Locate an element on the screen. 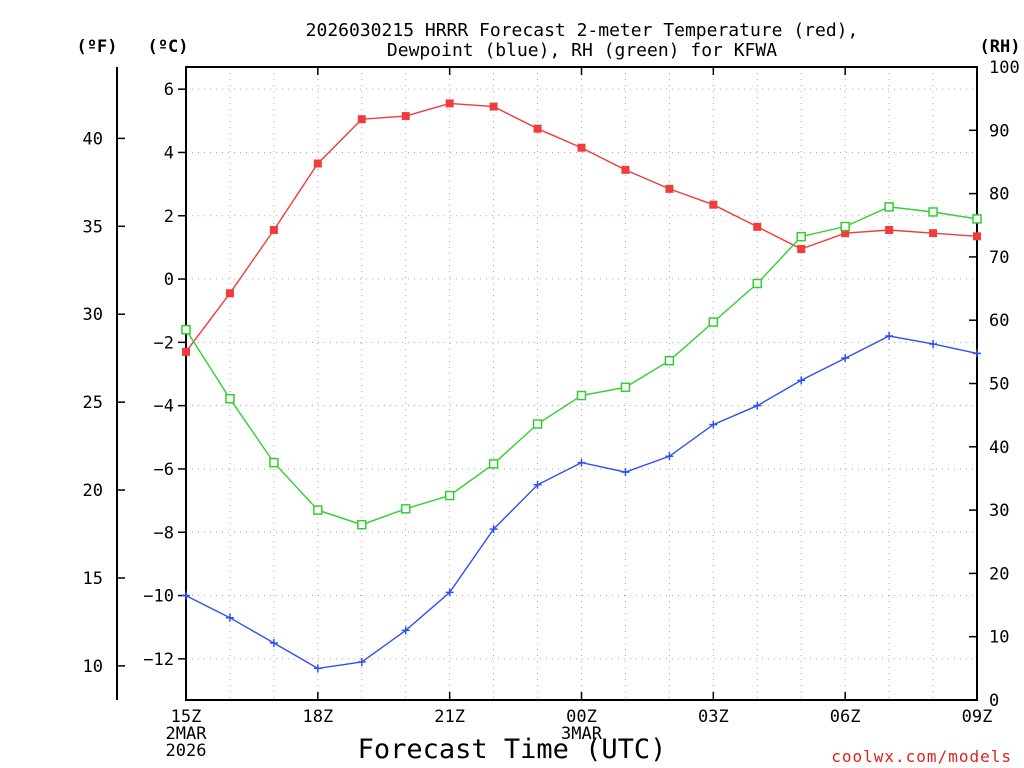 The image size is (1024, 768). x-tick-label: 3MAR is located at coordinates (582, 734).